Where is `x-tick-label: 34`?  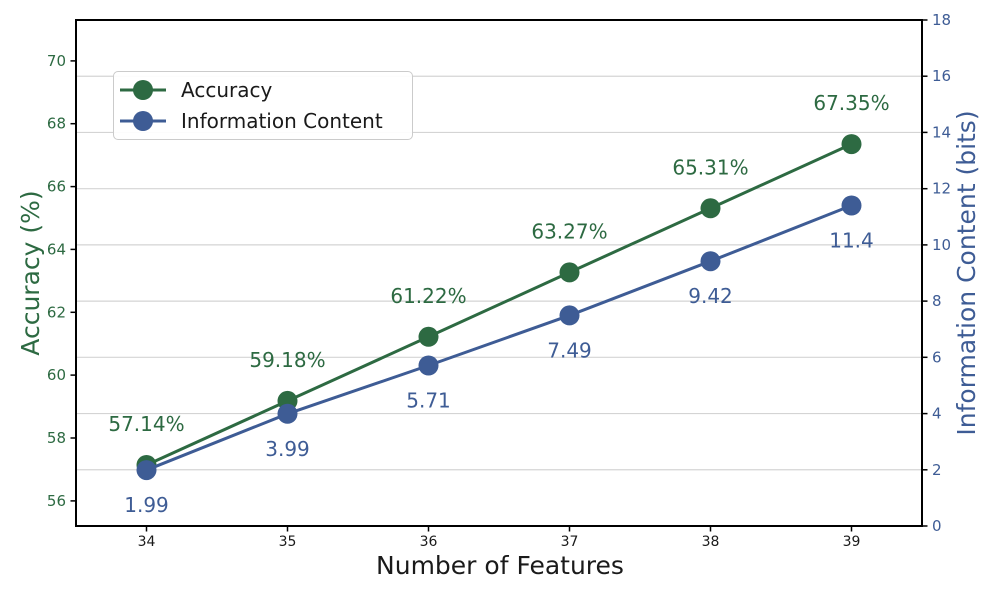
x-tick-label: 34 is located at coordinates (147, 542).